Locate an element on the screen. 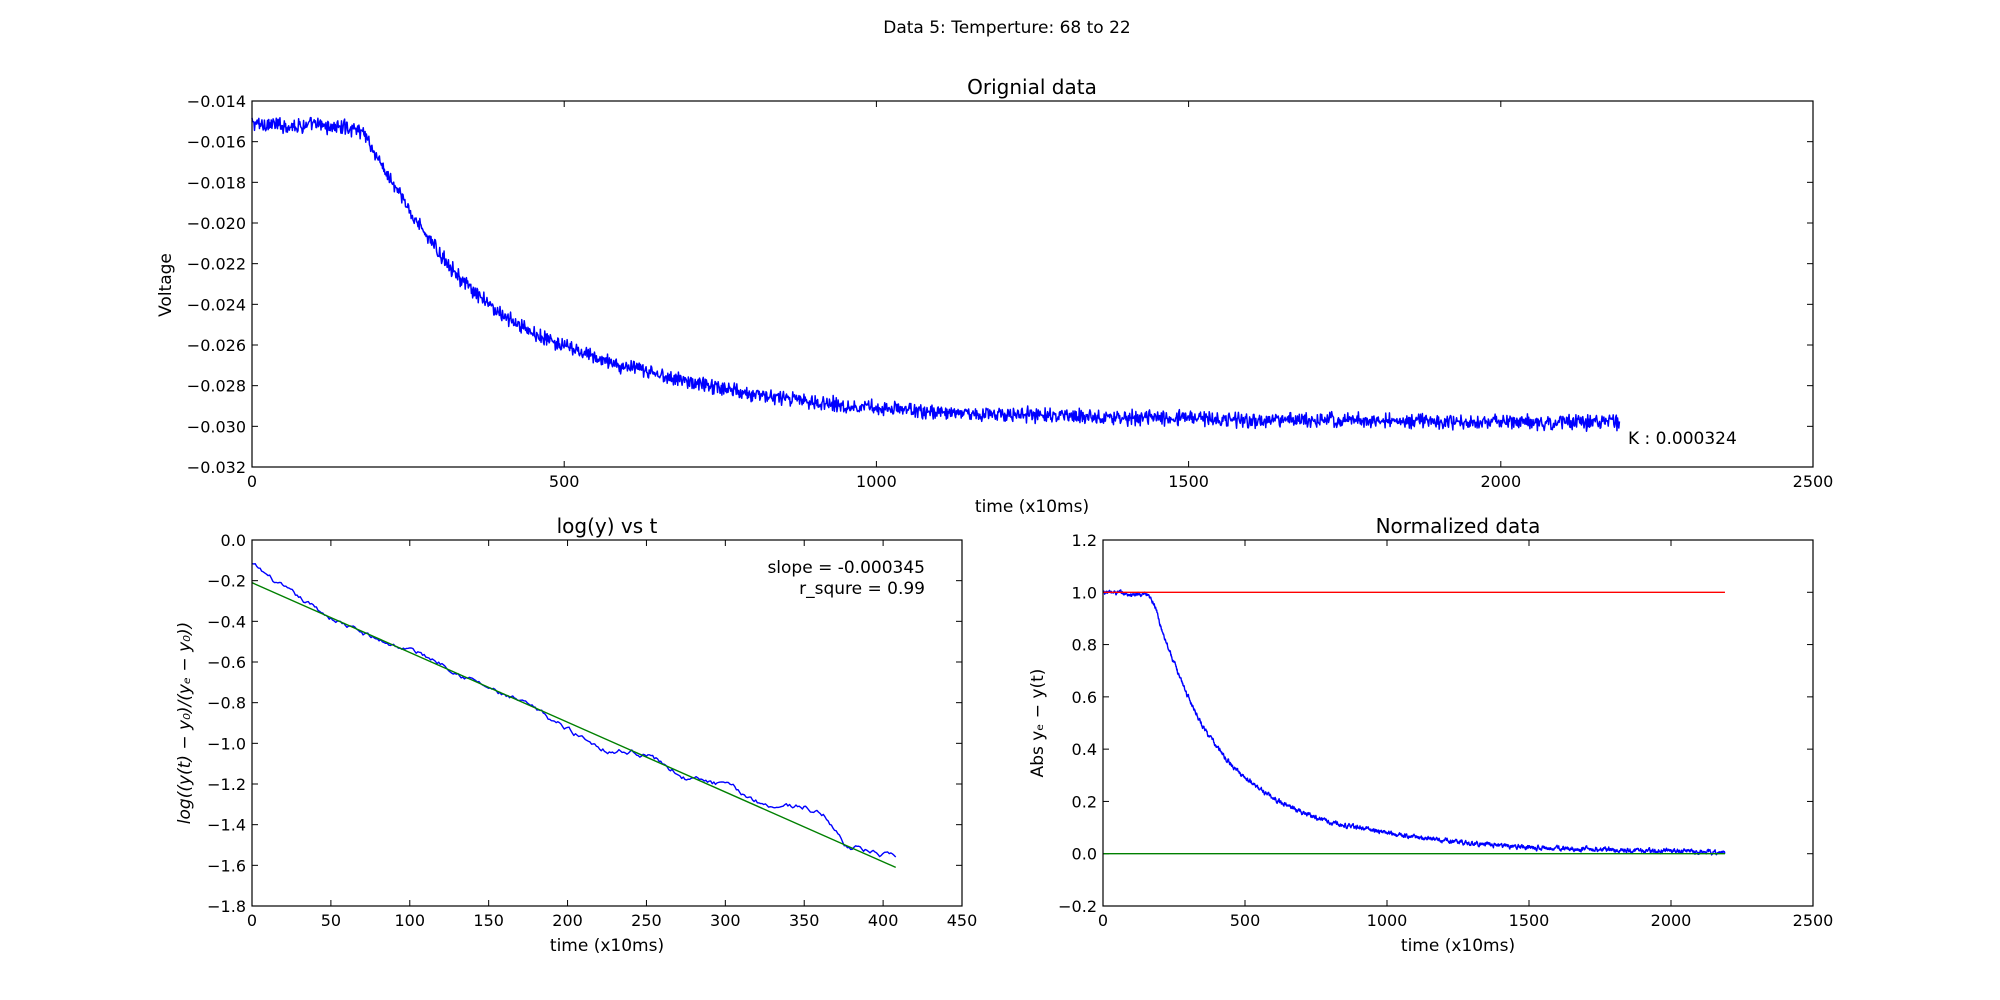 This screenshot has width=2000, height=1000. y-tick-label: −0.026 is located at coordinates (216, 345).